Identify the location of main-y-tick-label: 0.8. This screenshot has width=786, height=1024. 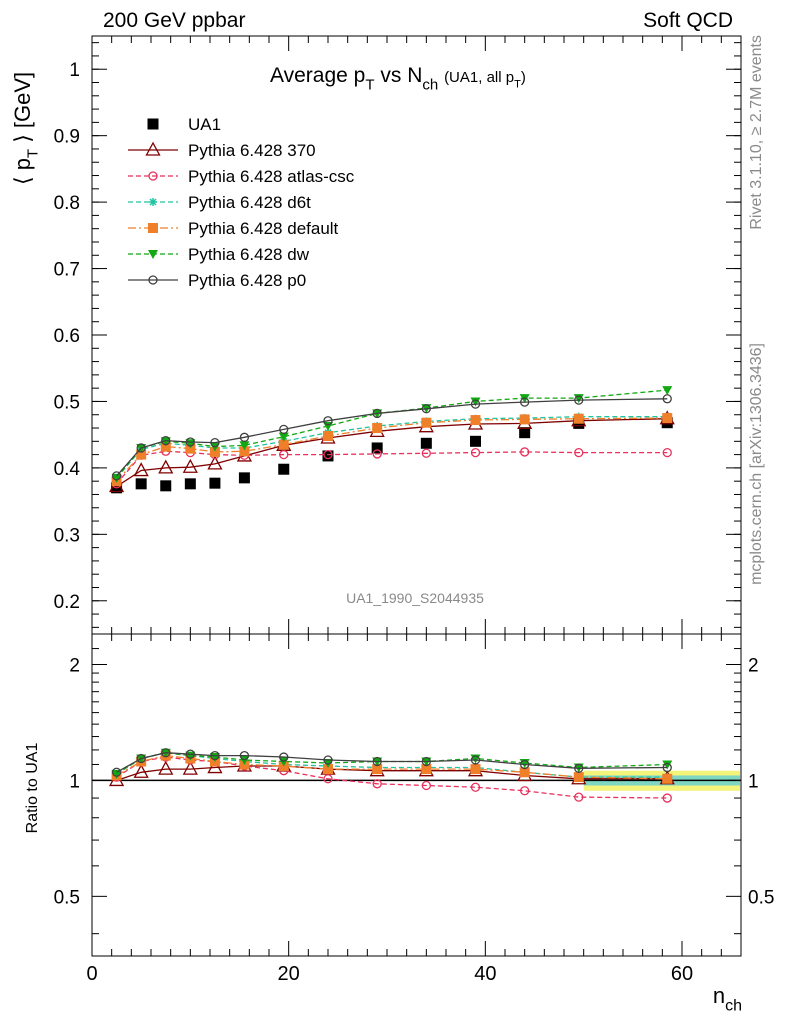
(67, 203).